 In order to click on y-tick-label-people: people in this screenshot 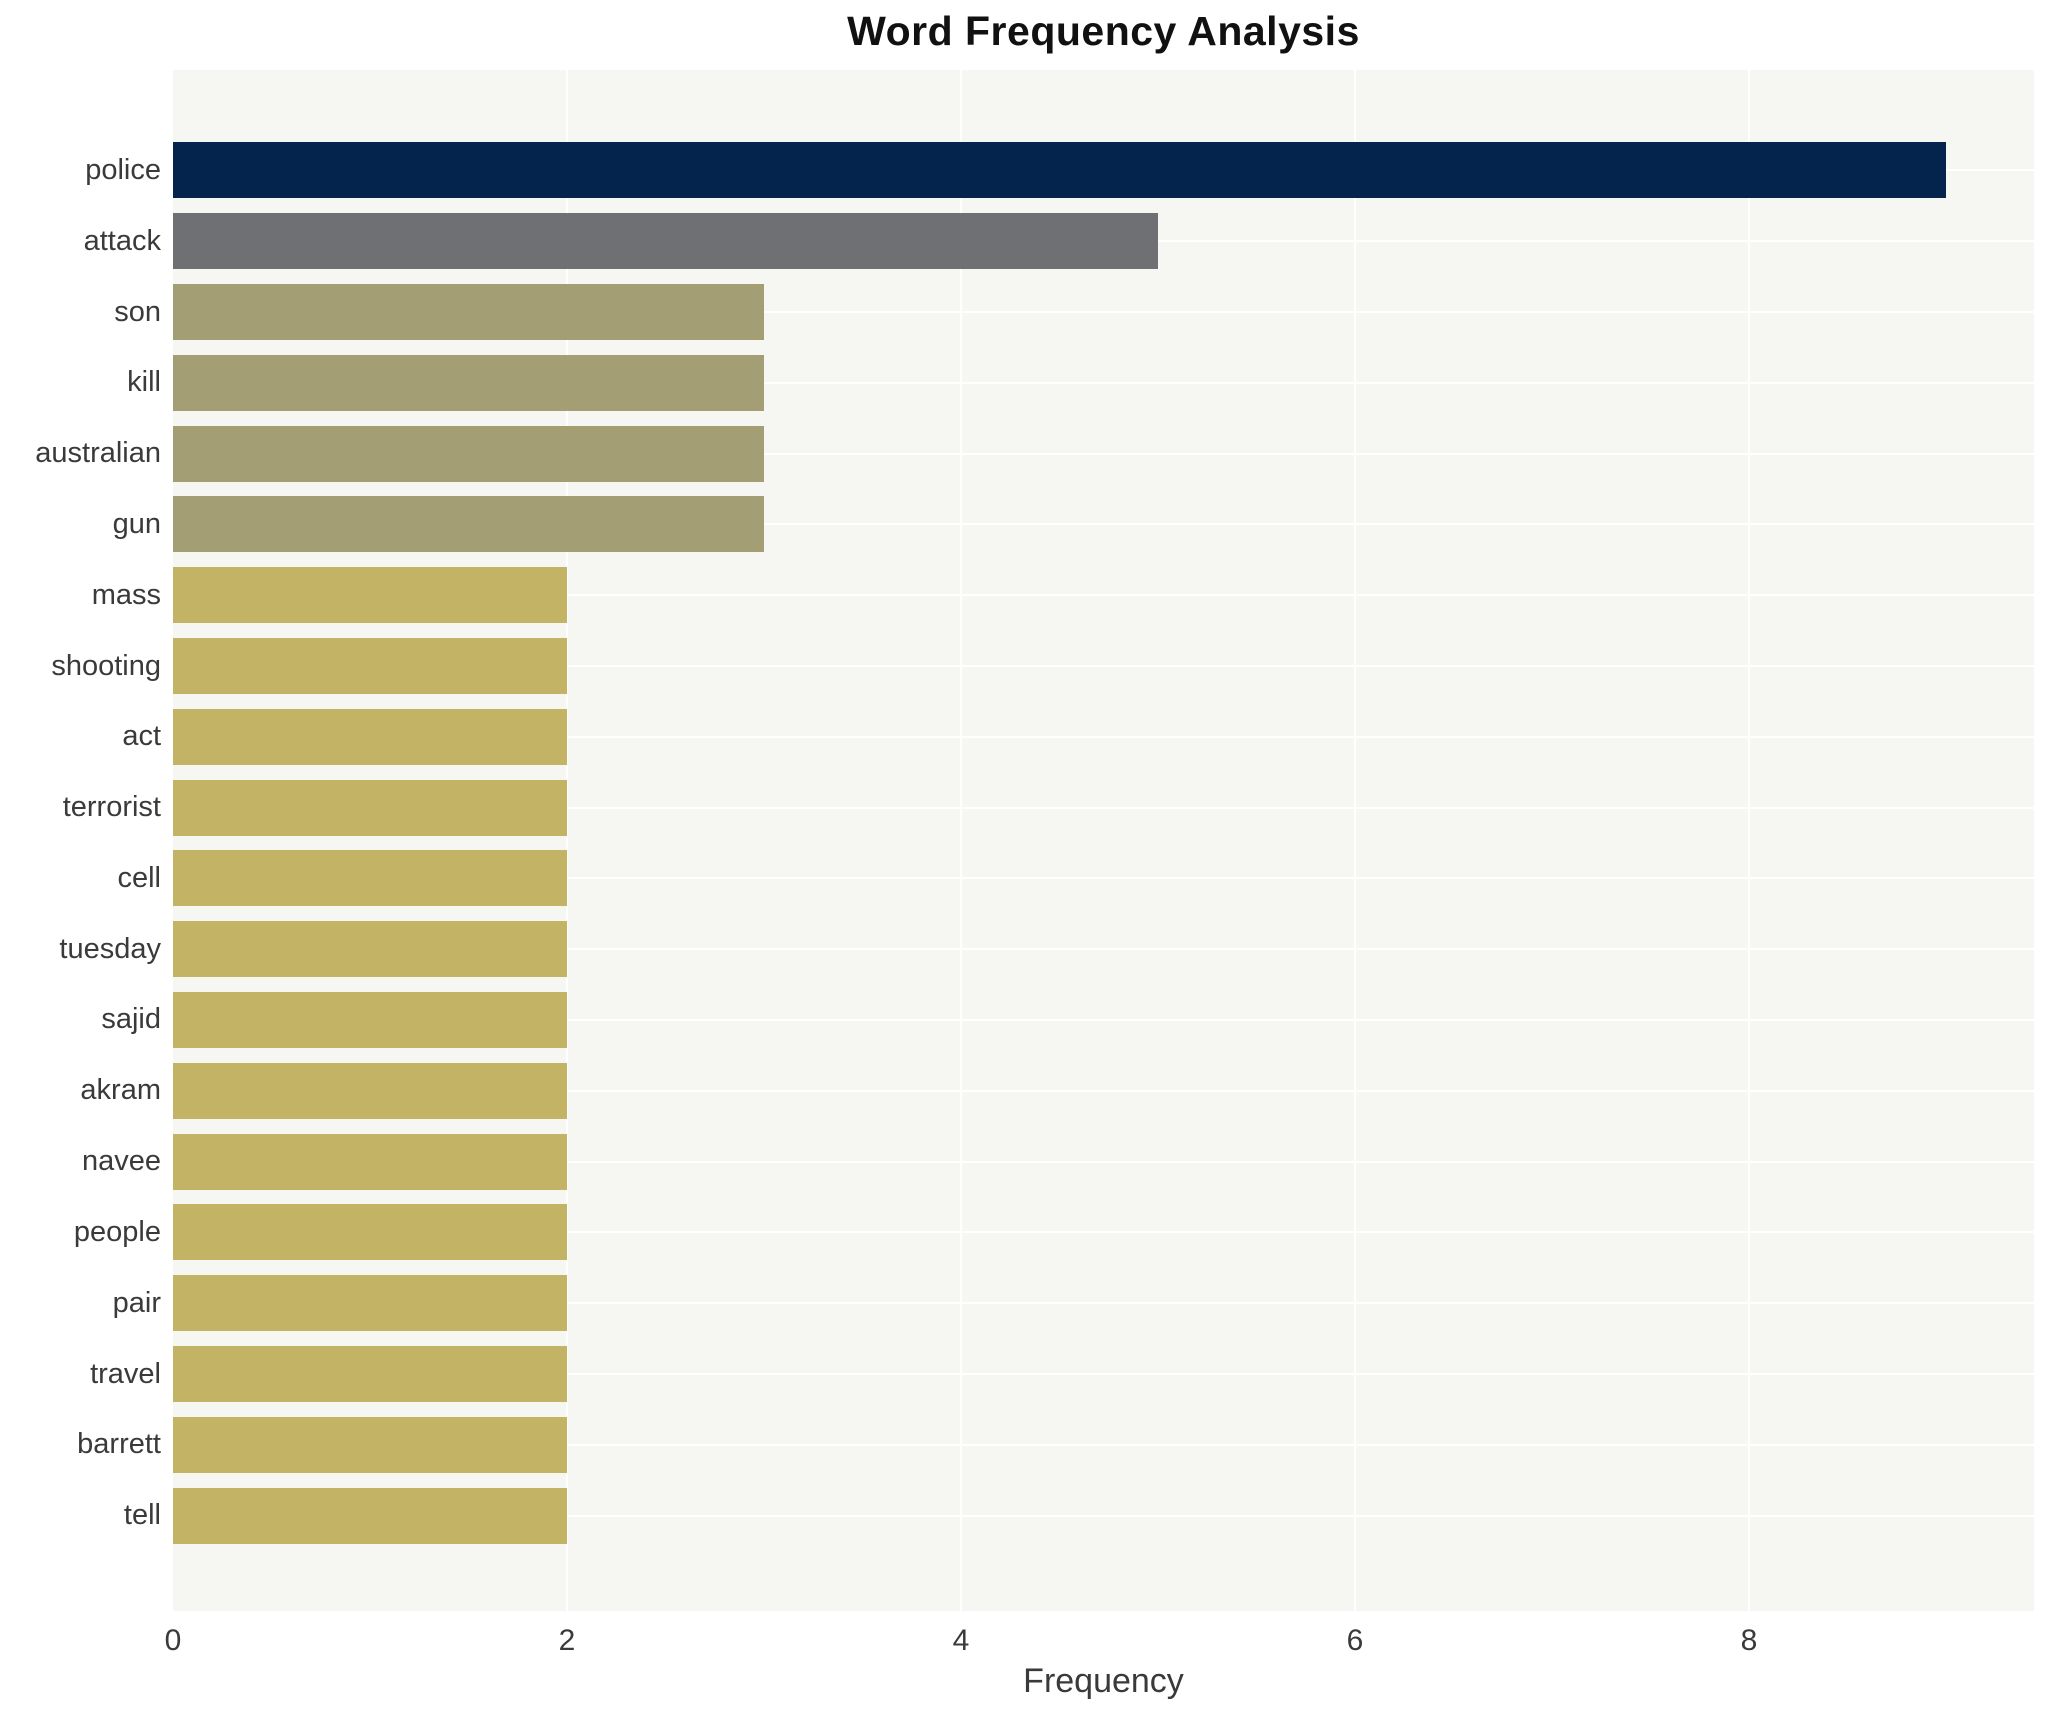, I will do `click(117, 1232)`.